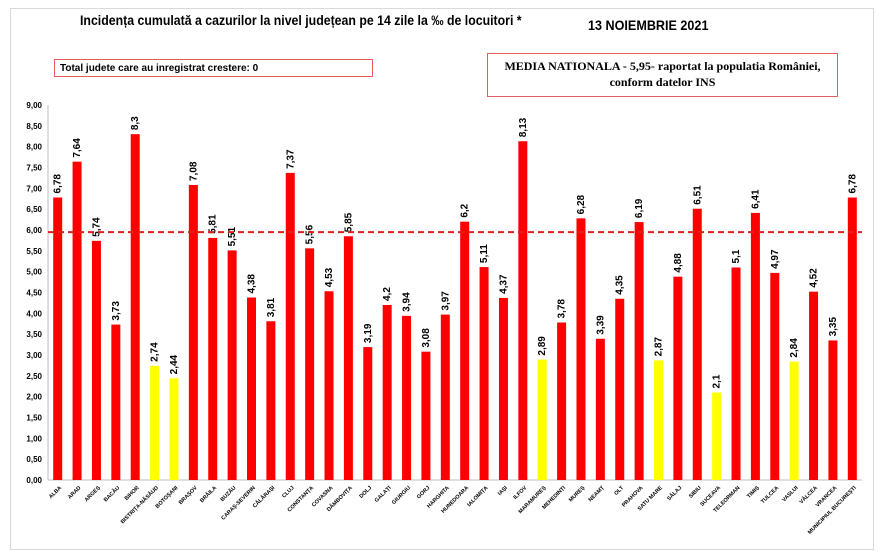 The width and height of the screenshot is (880, 554). What do you see at coordinates (562, 309) in the screenshot?
I see `data-label: 3,78` at bounding box center [562, 309].